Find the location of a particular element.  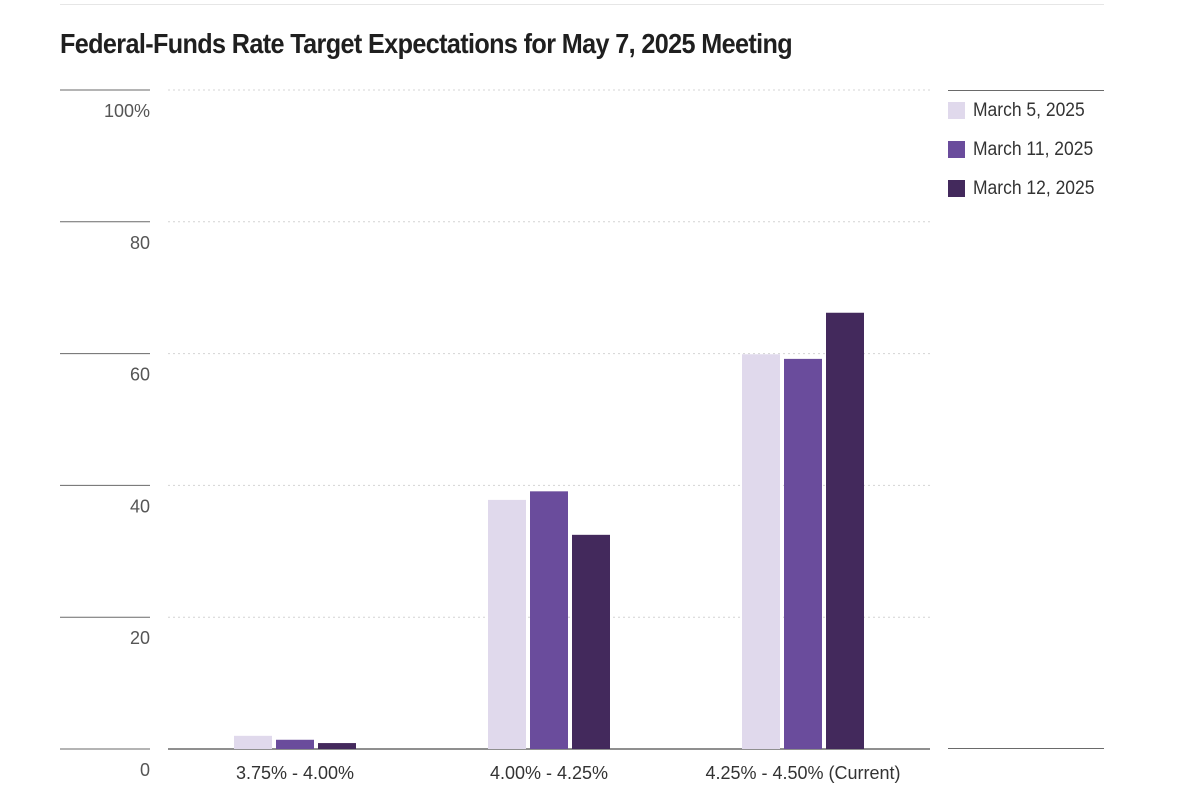

y-tick-label: 40 is located at coordinates (140, 506).